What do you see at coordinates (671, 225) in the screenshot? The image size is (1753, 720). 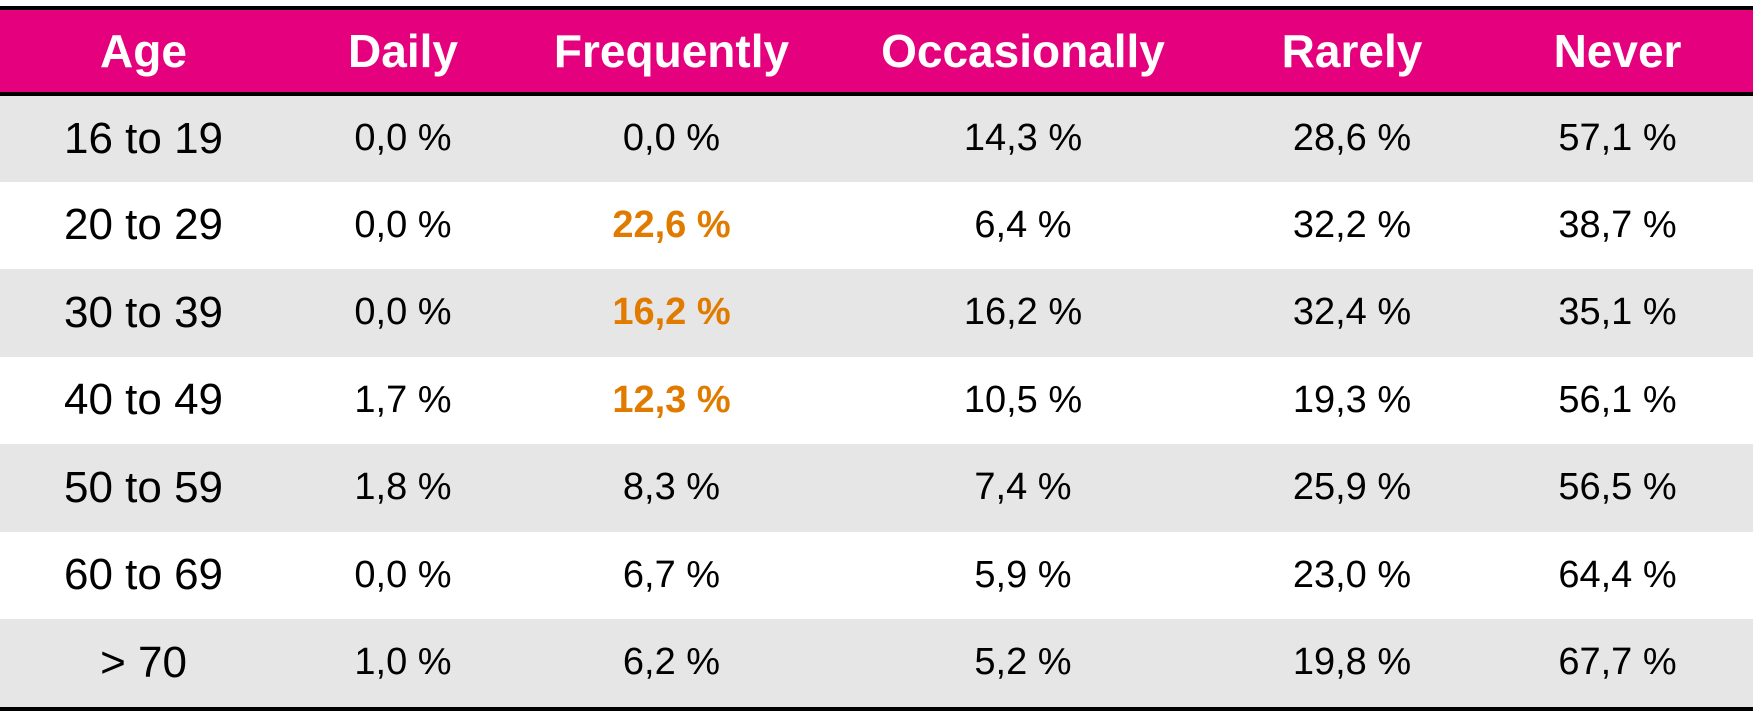 I see `frequently-cell-highlighted: 22,6 %` at bounding box center [671, 225].